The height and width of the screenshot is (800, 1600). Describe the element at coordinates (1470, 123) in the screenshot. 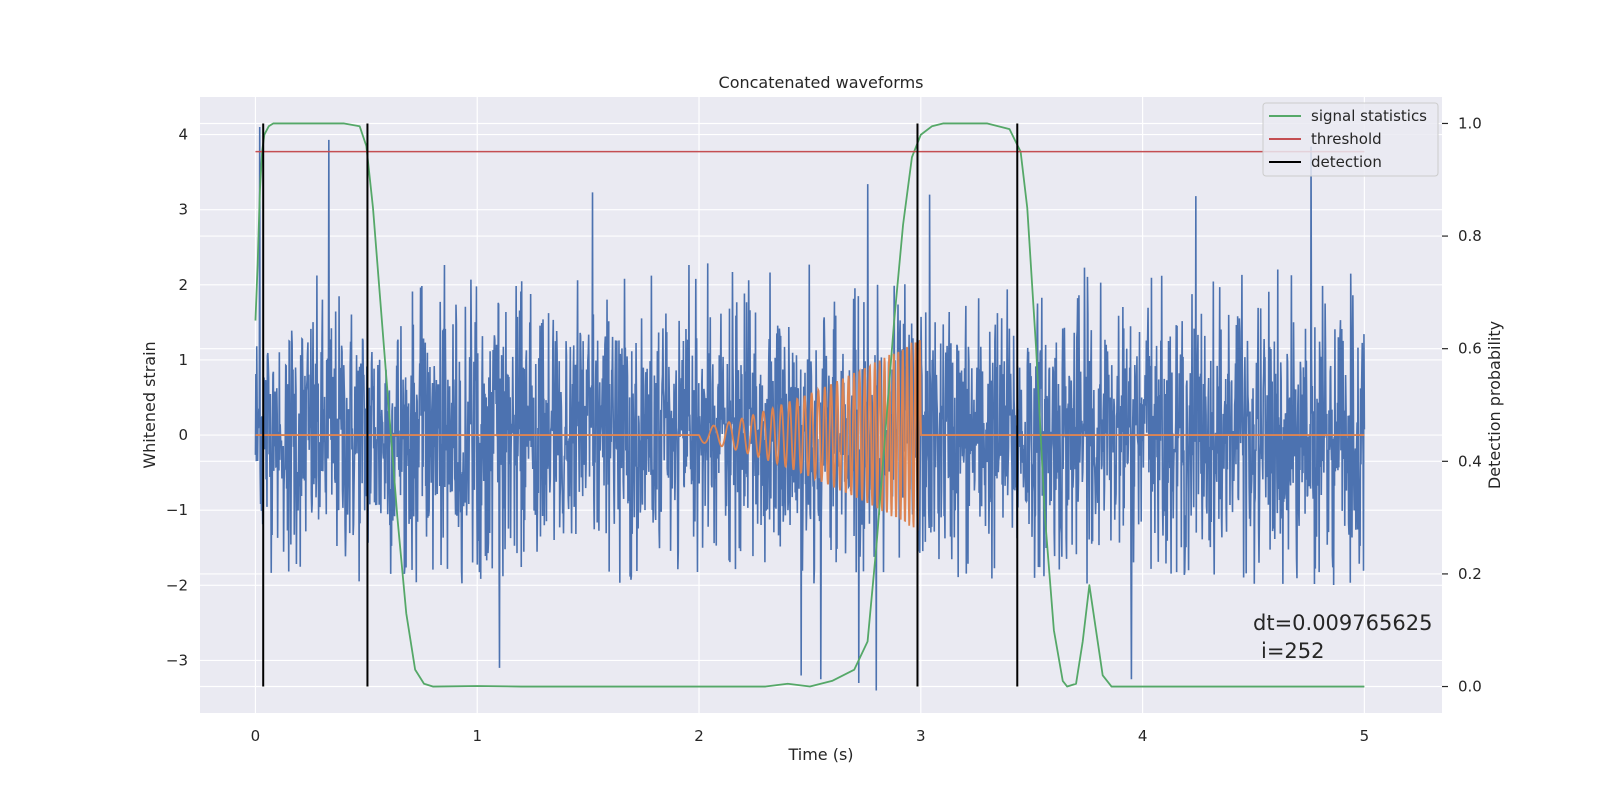

I see `y-right-tick-label: 1.0` at that location.